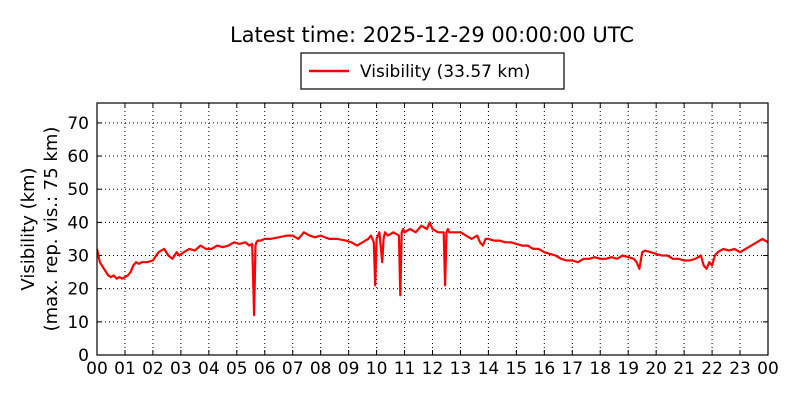 The image size is (800, 400). I want to click on x-tick-label: 15, so click(517, 369).